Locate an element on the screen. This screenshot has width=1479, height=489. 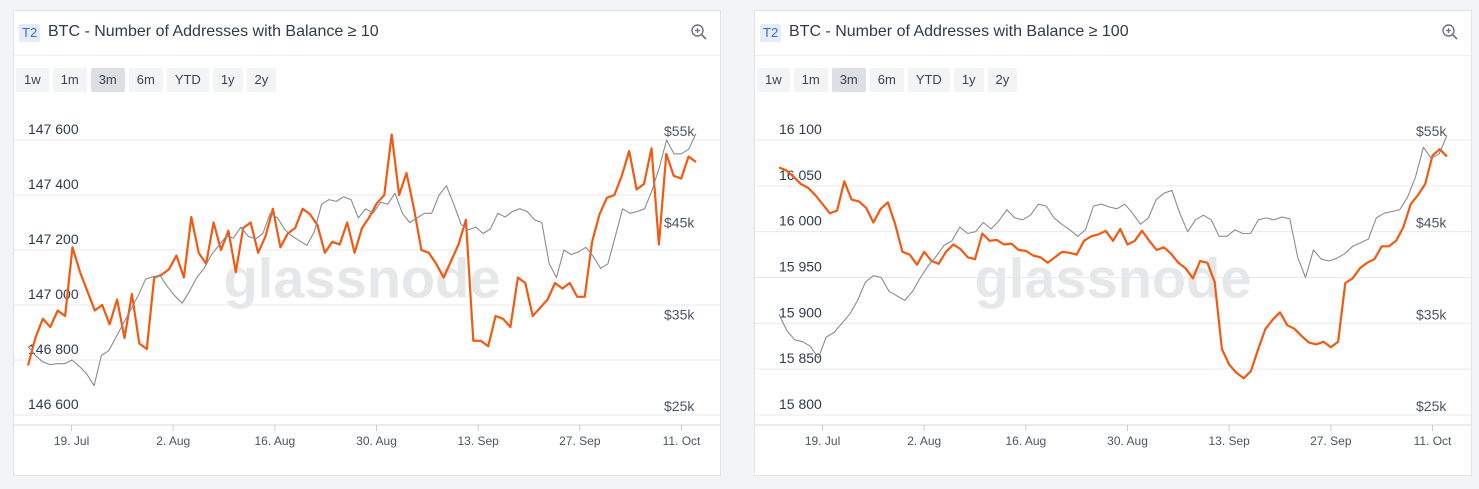
y-tick-label: 146 600 is located at coordinates (53, 404).